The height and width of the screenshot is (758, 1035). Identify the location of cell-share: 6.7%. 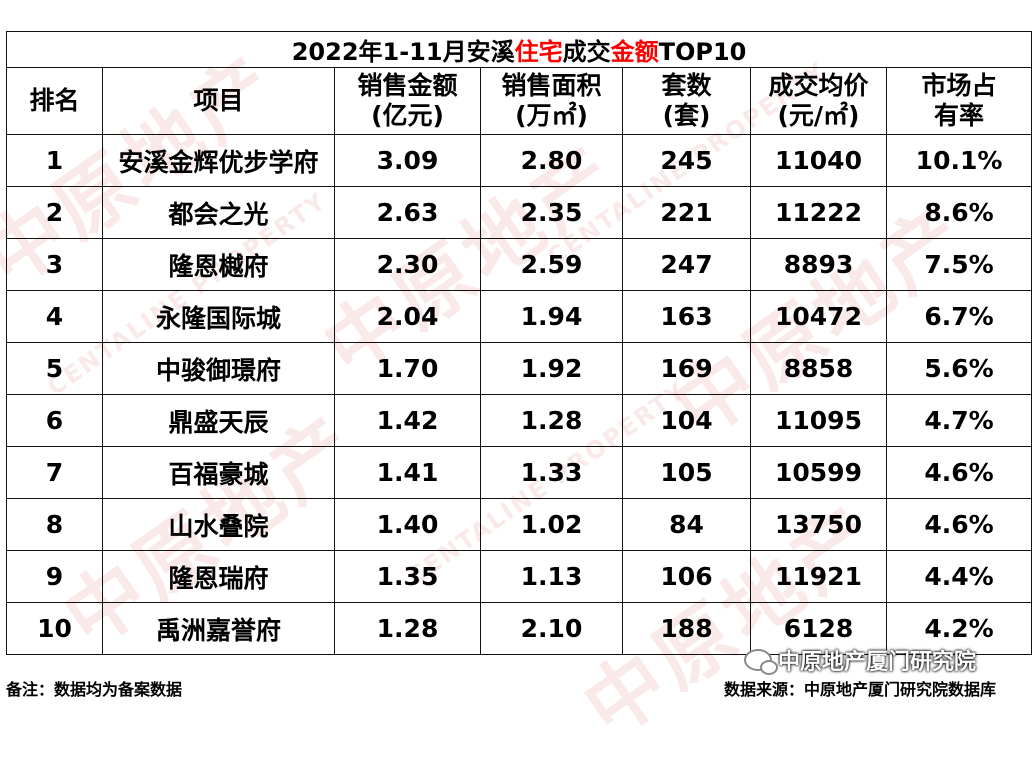
(959, 316).